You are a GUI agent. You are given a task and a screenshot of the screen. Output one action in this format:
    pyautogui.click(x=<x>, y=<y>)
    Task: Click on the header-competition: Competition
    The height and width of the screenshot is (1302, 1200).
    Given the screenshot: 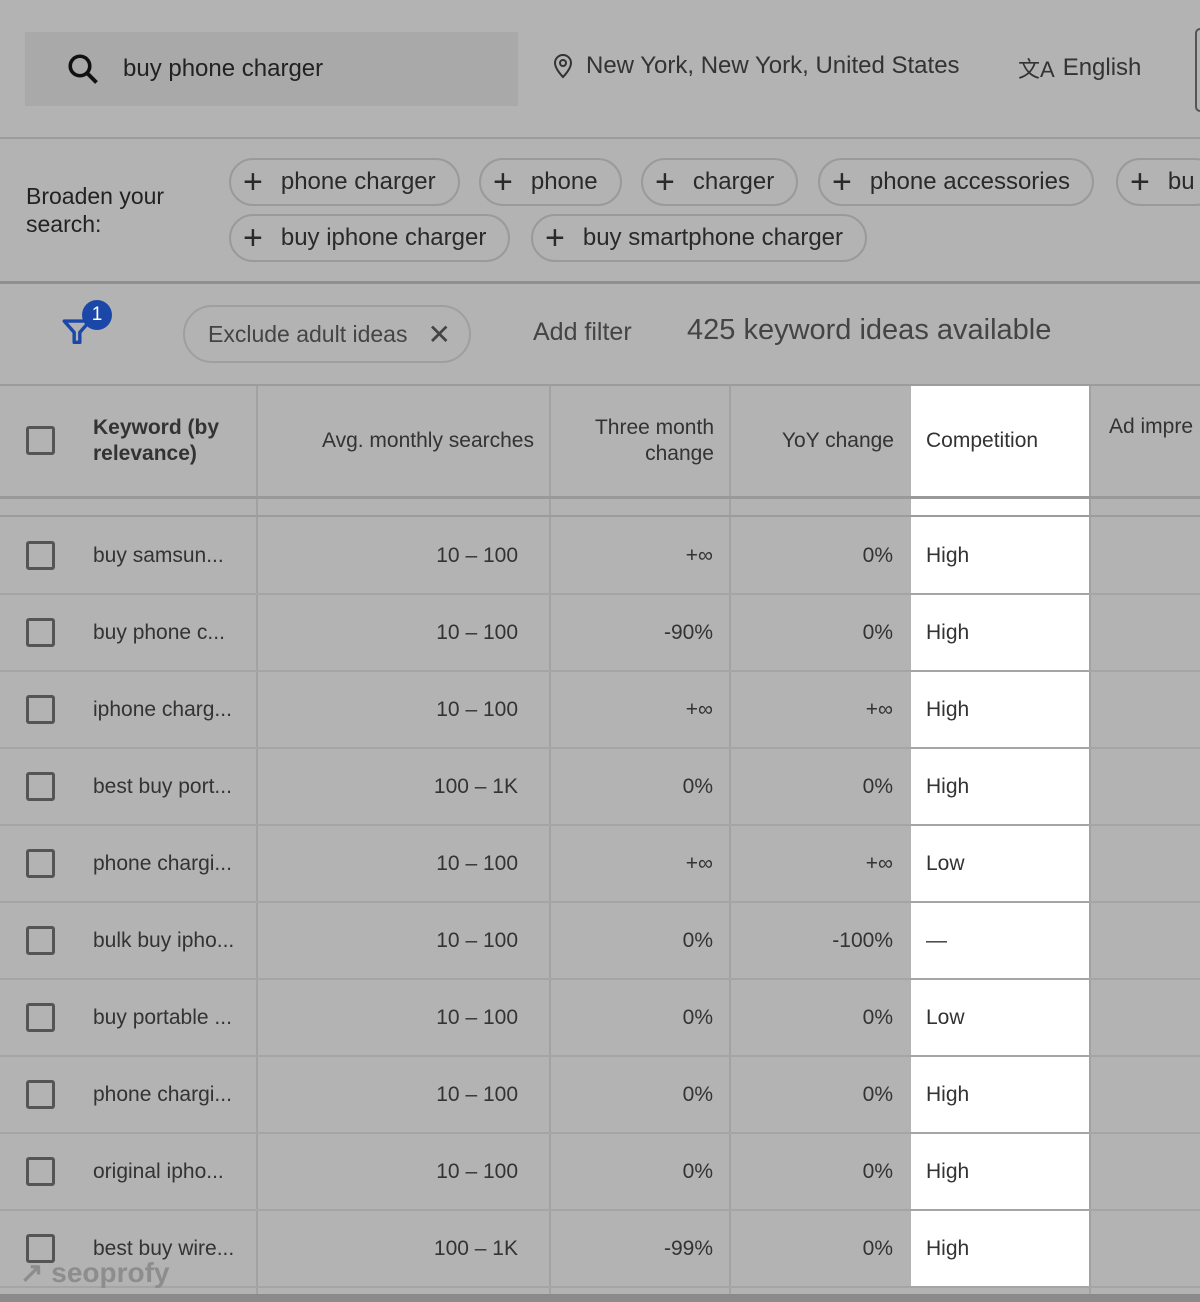 What is the action you would take?
    pyautogui.click(x=982, y=440)
    